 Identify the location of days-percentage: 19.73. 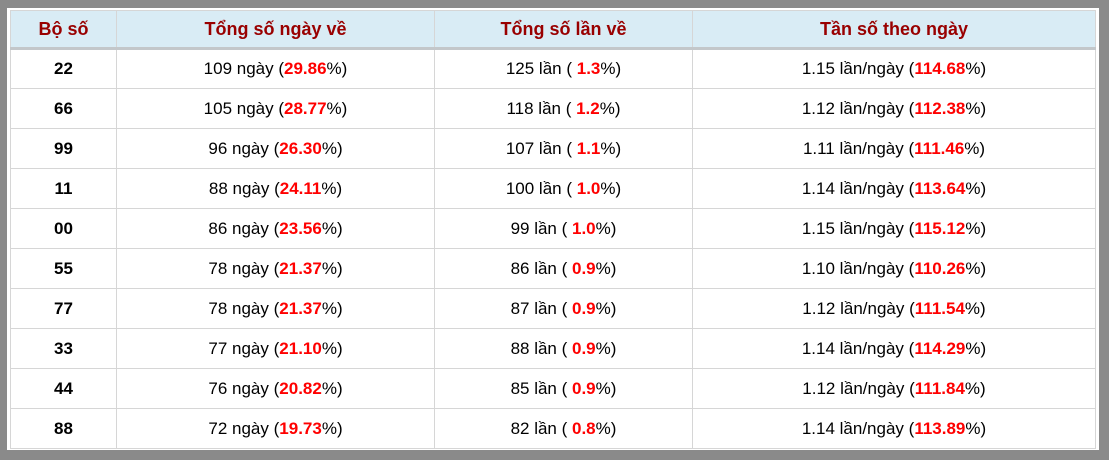
(300, 428).